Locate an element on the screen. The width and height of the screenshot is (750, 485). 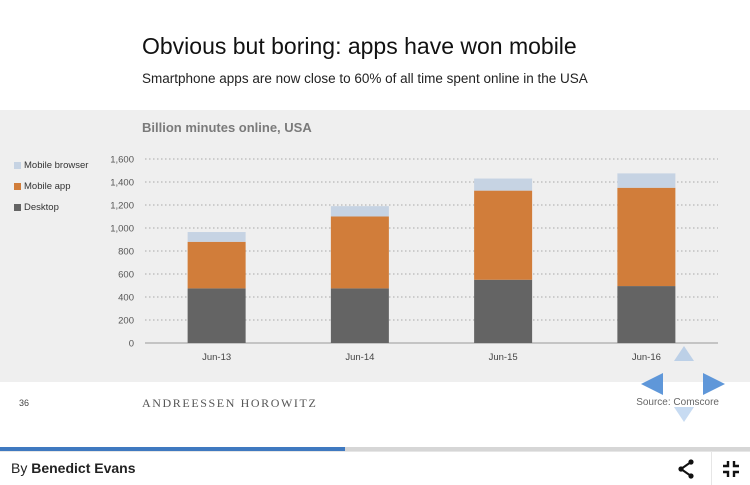
legend-label-mobile-browser: Mobile browser is located at coordinates (56, 165).